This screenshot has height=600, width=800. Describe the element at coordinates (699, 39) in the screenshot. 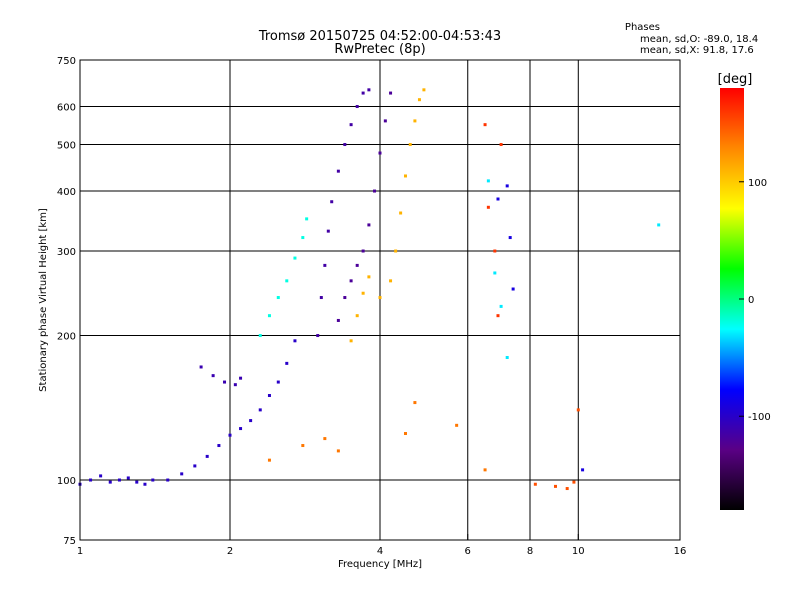

I see `phase-stats-line-o: mean, sd,O: -89.0, 18.4` at that location.